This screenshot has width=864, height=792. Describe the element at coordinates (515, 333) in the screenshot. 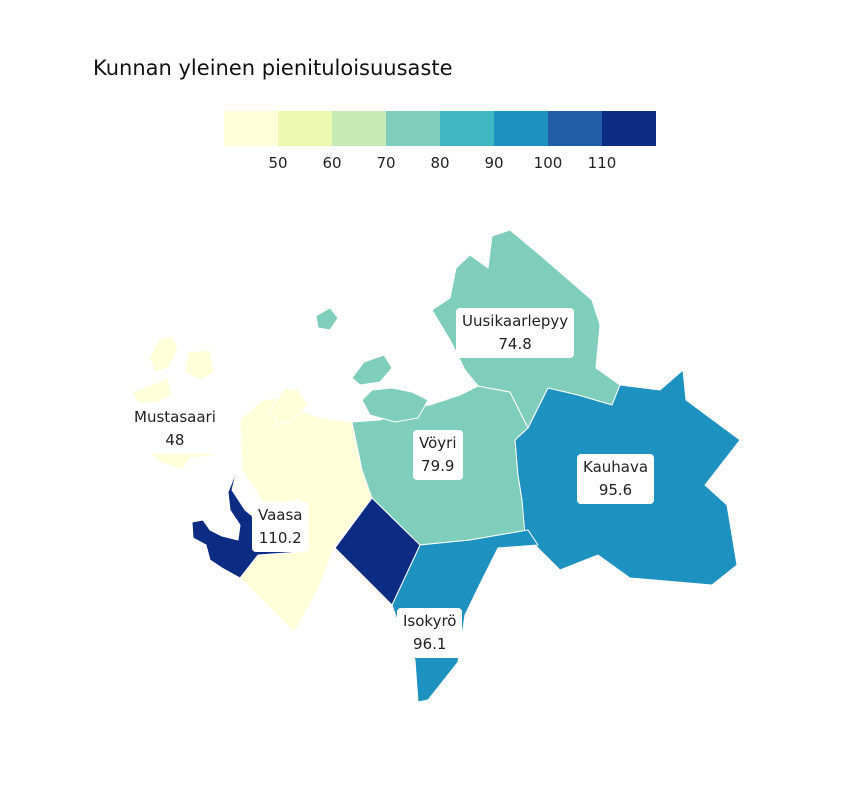

I see `label-uusikaarlepyy: Uusikaarlepyy 74.8` at that location.